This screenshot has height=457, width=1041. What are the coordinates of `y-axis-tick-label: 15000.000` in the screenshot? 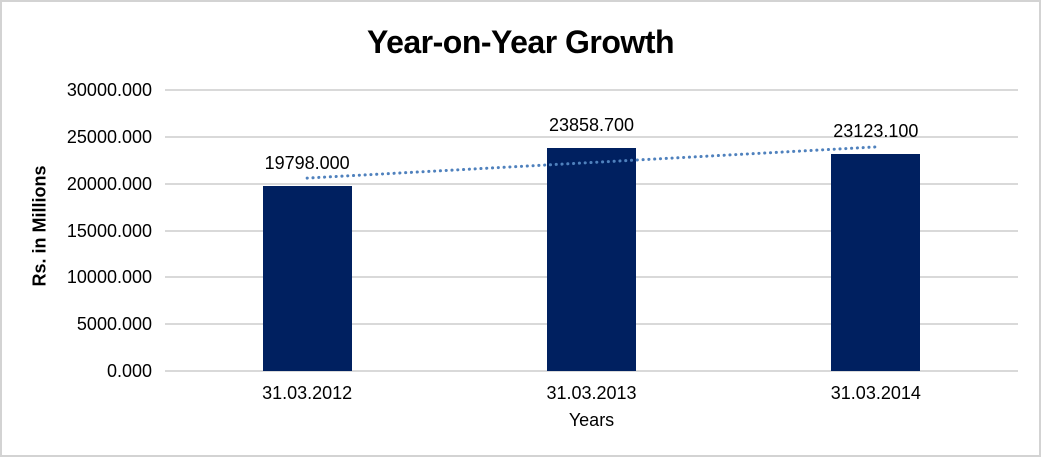 It's located at (109, 230).